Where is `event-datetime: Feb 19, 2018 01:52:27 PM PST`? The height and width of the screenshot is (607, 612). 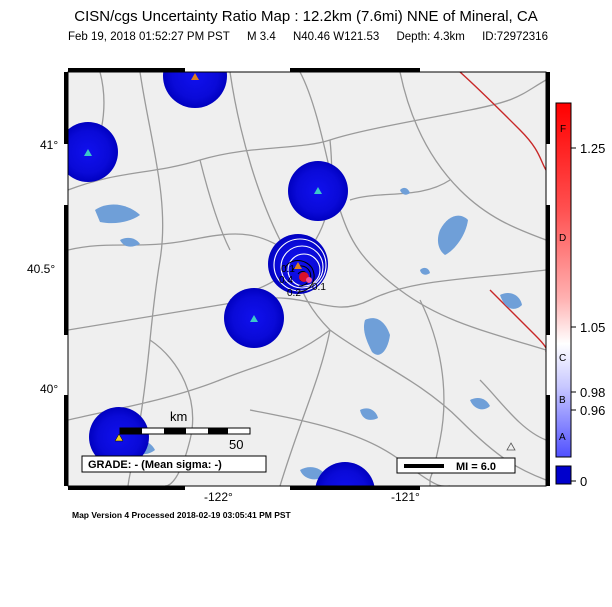 event-datetime: Feb 19, 2018 01:52:27 PM PST is located at coordinates (149, 37).